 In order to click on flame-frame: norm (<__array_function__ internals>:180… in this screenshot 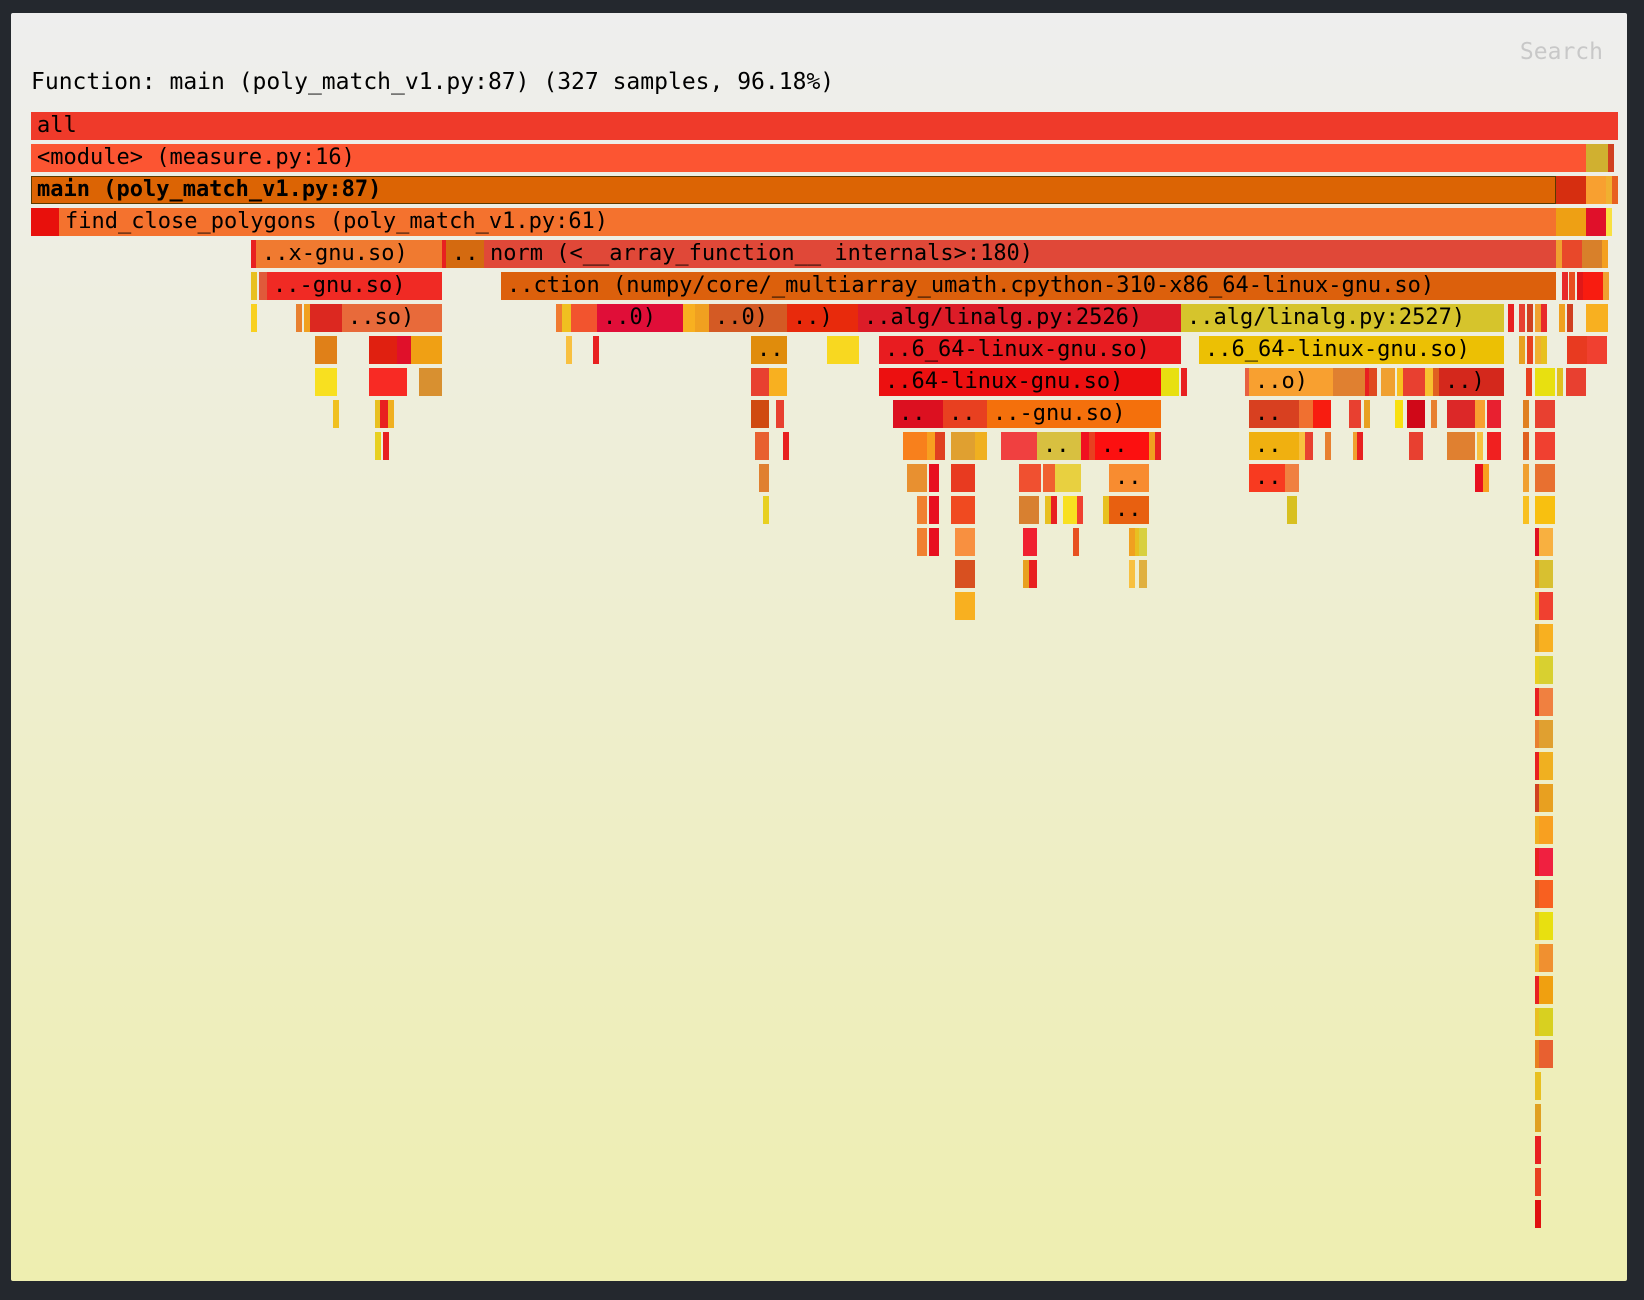, I will do `click(1020, 254)`.